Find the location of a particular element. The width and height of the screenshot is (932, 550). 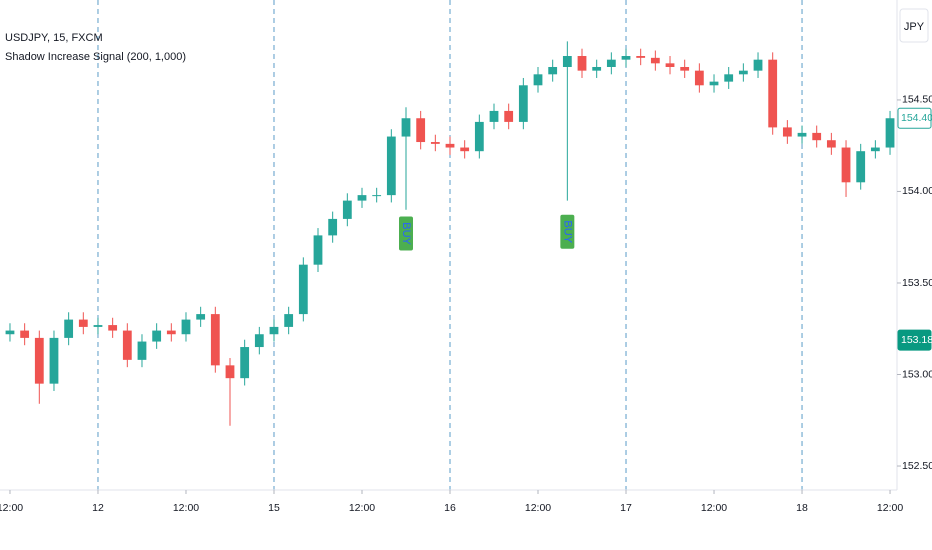

y-tick-label: 153.500 is located at coordinates (917, 283).